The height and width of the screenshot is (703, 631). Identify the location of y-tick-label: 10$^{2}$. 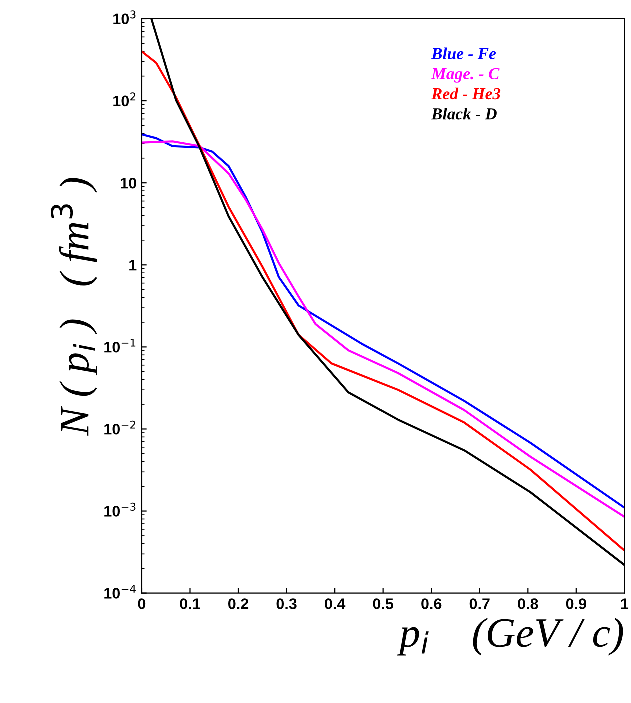
(125, 99).